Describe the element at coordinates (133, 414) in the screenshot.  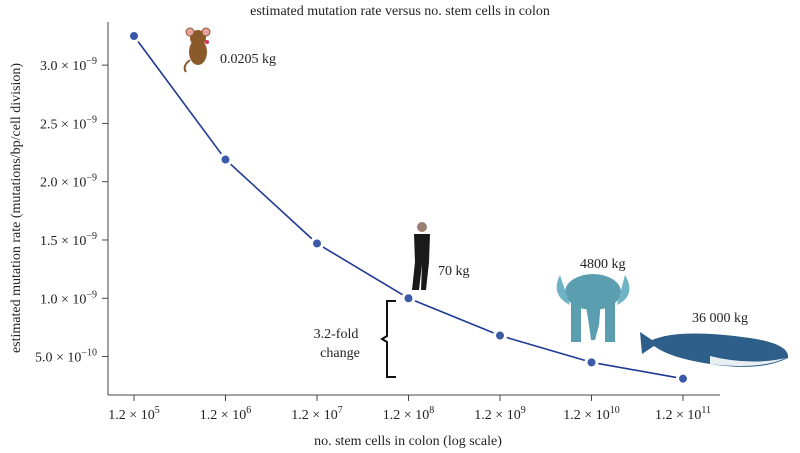
I see `x-tick-label: 1.2 × 10⁵` at that location.